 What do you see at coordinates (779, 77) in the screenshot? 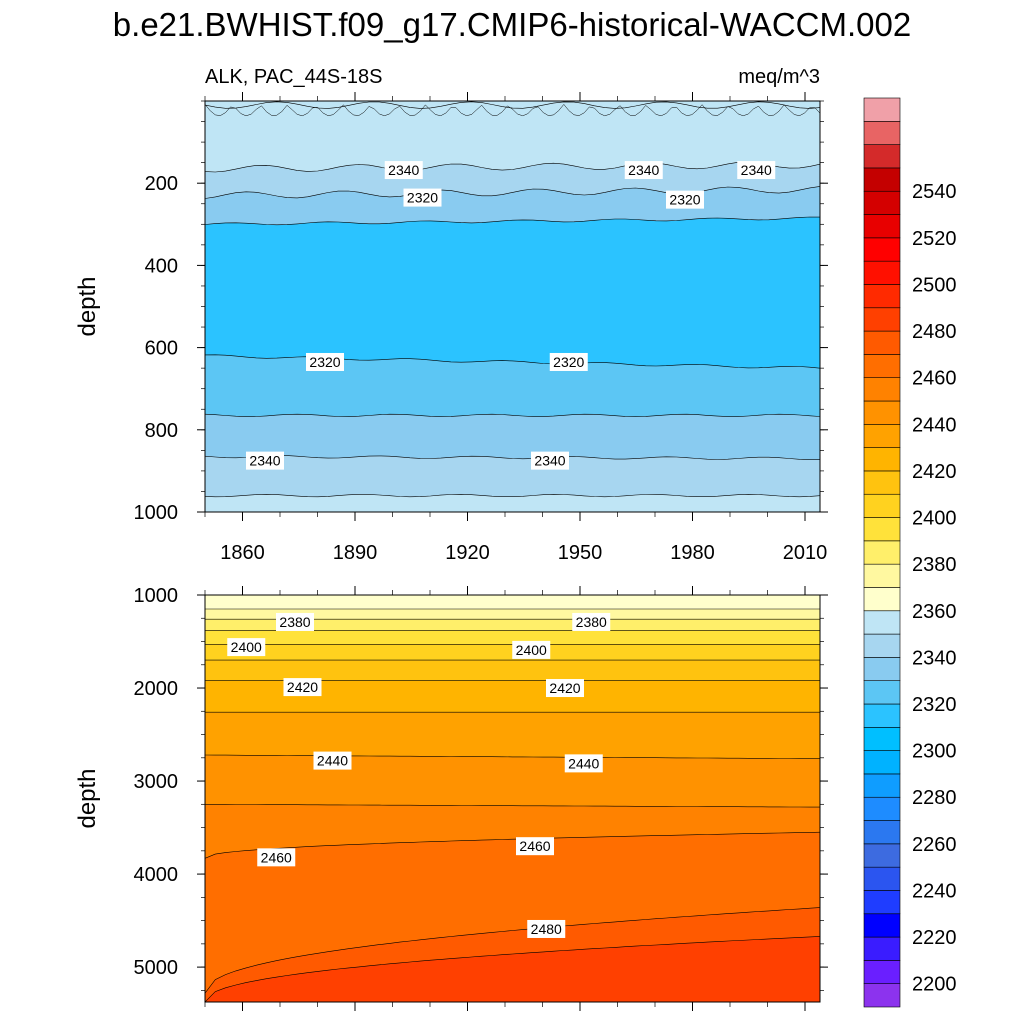
I see `panel-units: meq/m^3` at bounding box center [779, 77].